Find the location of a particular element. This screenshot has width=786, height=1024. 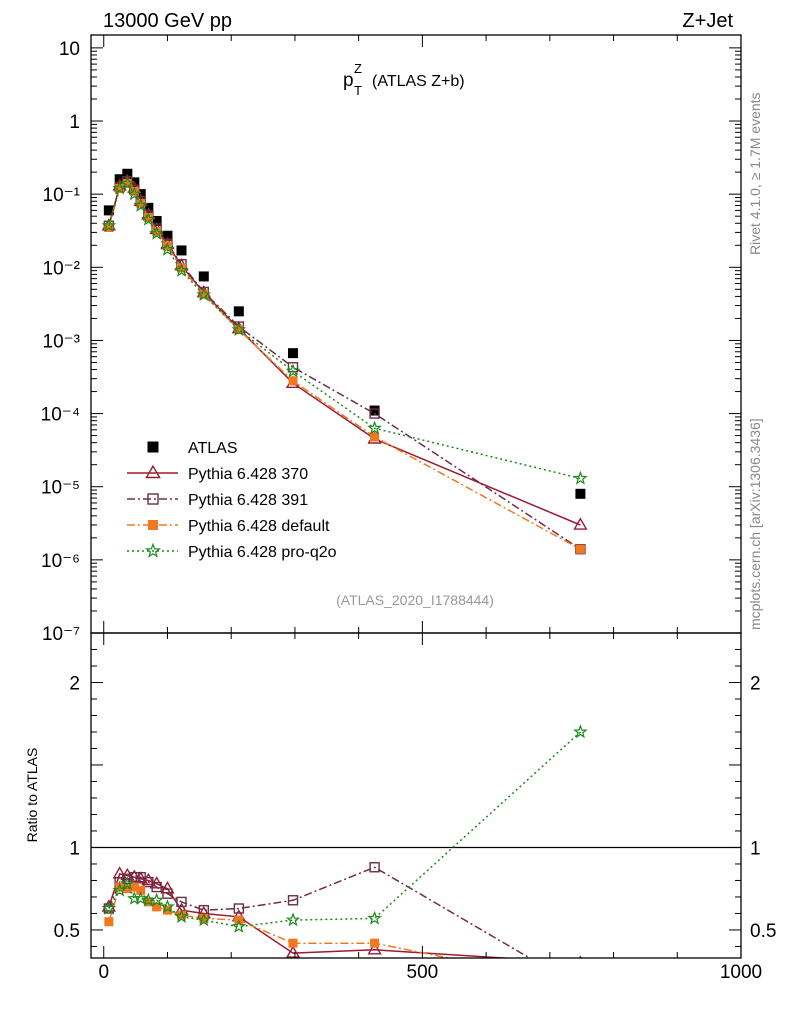

mcplots-label: mcplots.cern.ch [arXiv:1306.3436] is located at coordinates (755, 524).